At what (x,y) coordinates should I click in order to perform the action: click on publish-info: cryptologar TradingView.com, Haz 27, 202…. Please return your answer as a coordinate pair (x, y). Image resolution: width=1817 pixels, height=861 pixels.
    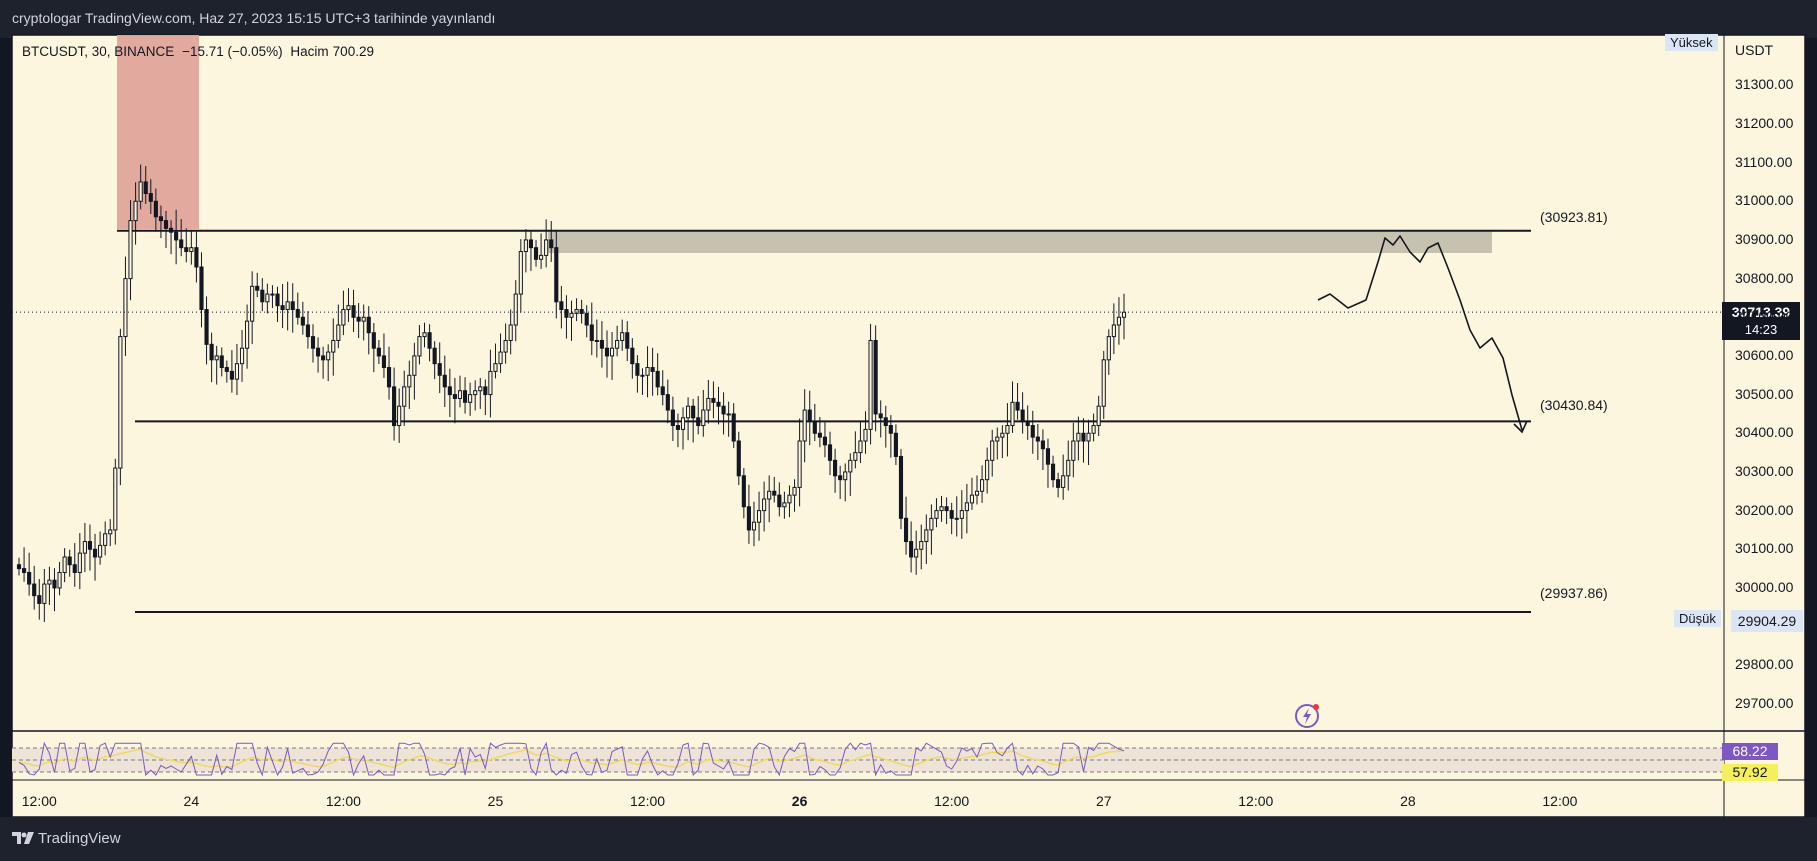
    Looking at the image, I should click on (254, 18).